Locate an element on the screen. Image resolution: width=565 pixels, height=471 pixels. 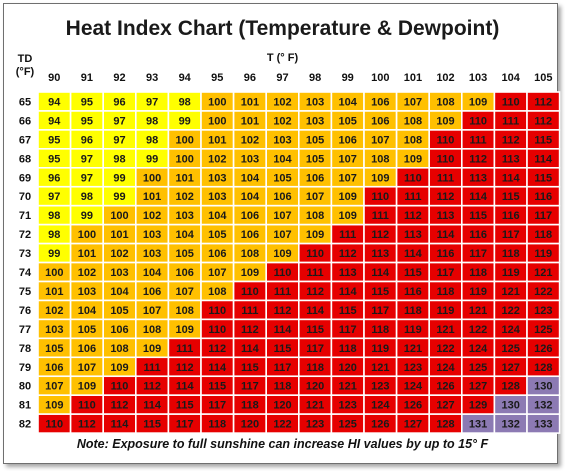
row-header-80: 80 is located at coordinates (25, 387).